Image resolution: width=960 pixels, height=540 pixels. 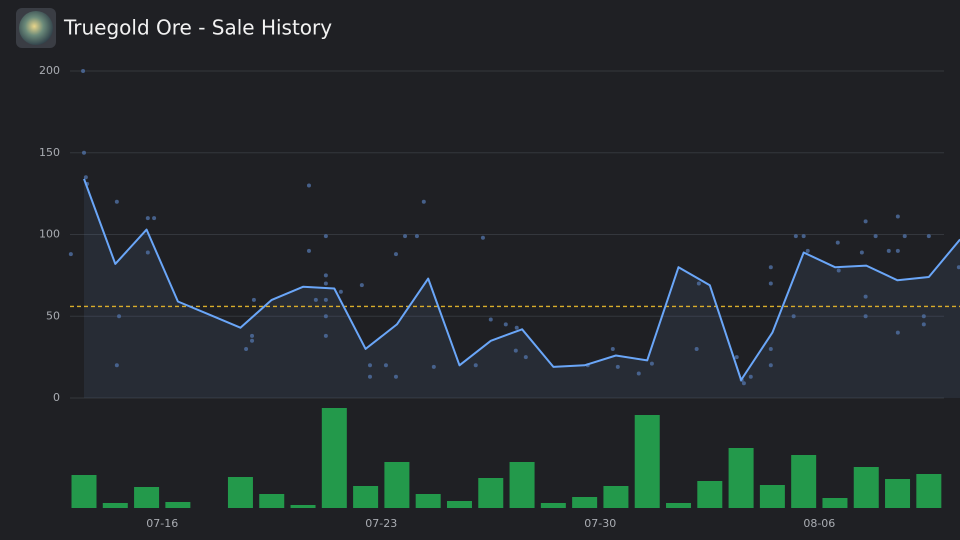 What do you see at coordinates (36, 28) in the screenshot?
I see `item-icon` at bounding box center [36, 28].